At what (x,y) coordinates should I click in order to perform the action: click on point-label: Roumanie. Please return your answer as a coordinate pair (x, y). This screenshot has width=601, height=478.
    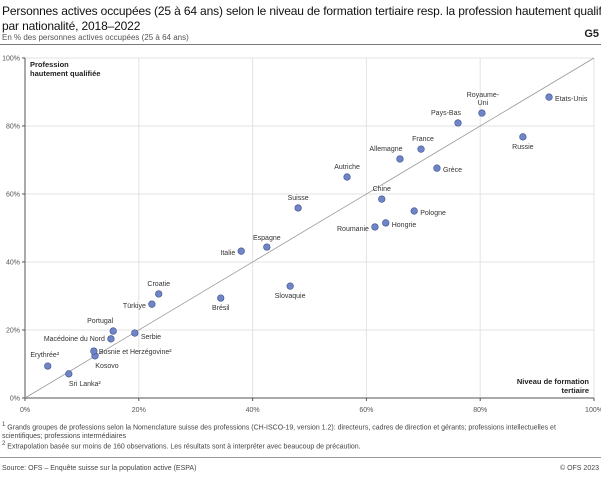
    Looking at the image, I should click on (353, 229).